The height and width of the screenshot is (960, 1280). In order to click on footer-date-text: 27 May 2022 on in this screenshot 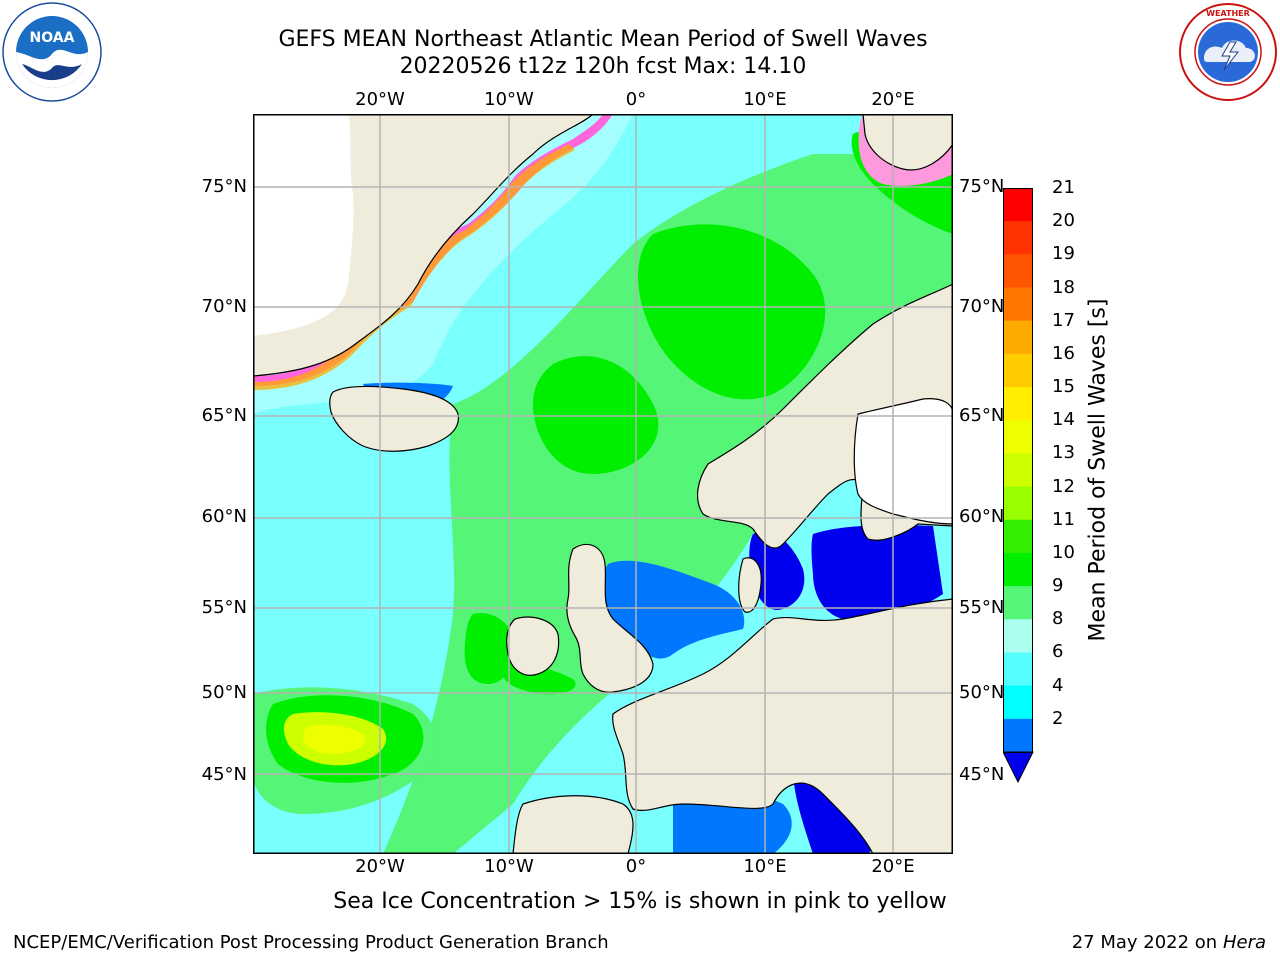, I will do `click(1144, 942)`.